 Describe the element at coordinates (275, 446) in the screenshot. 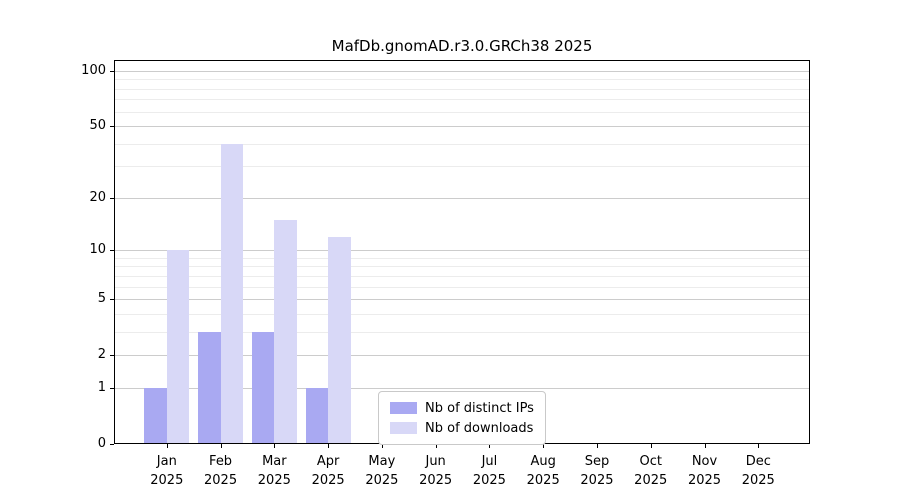

I see `x-tick-mark-mar` at that location.